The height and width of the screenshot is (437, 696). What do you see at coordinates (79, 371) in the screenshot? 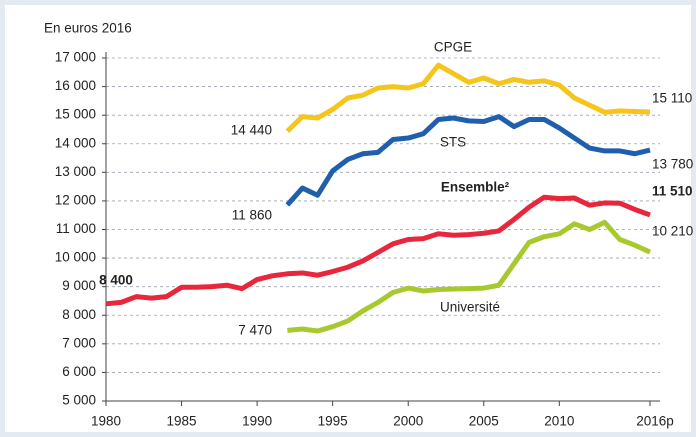
I see `y-tick-label: 6 000` at bounding box center [79, 371].